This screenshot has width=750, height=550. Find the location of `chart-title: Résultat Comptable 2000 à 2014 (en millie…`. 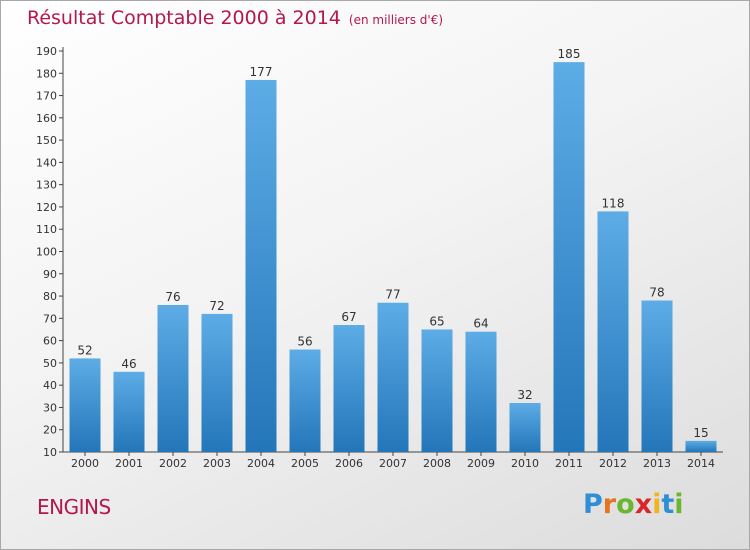

chart-title: Résultat Comptable 2000 à 2014 (en millie… is located at coordinates (235, 18).